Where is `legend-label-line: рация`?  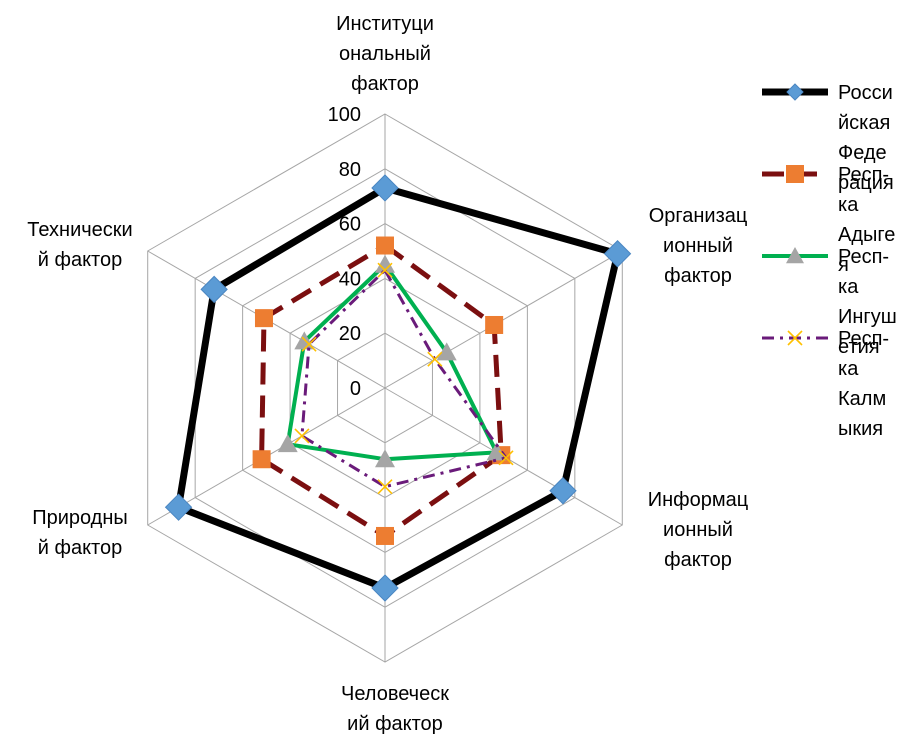
legend-label-line: рация is located at coordinates (866, 183).